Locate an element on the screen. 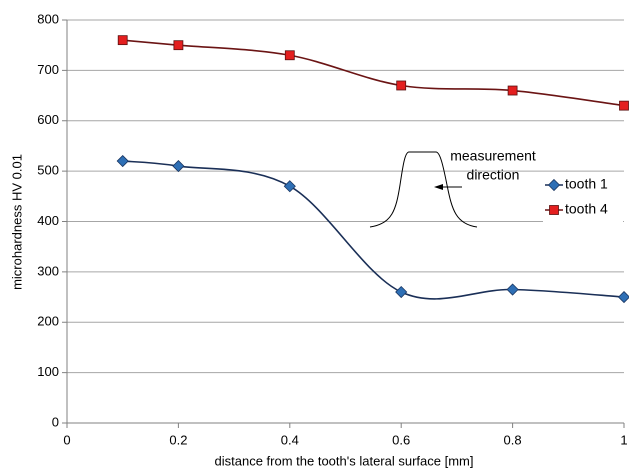 The height and width of the screenshot is (470, 629). y-tick-label: 200 is located at coordinates (48, 321).